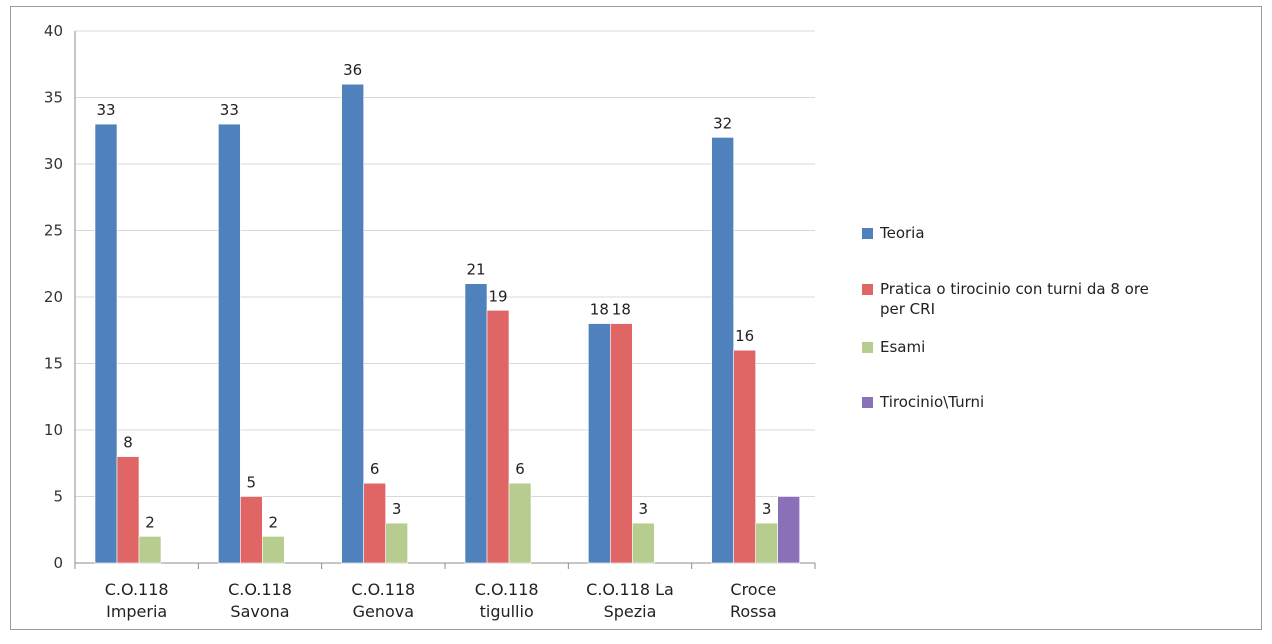 The image size is (1272, 644). What do you see at coordinates (383, 611) in the screenshot?
I see `x-tick-label: Genova` at bounding box center [383, 611].